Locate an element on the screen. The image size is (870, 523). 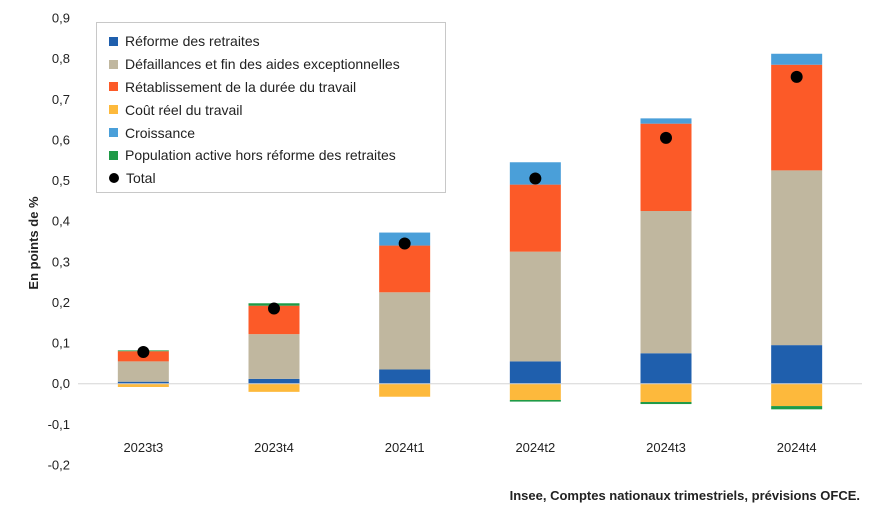
y-tick-label: 0,4 is located at coordinates (61, 221).